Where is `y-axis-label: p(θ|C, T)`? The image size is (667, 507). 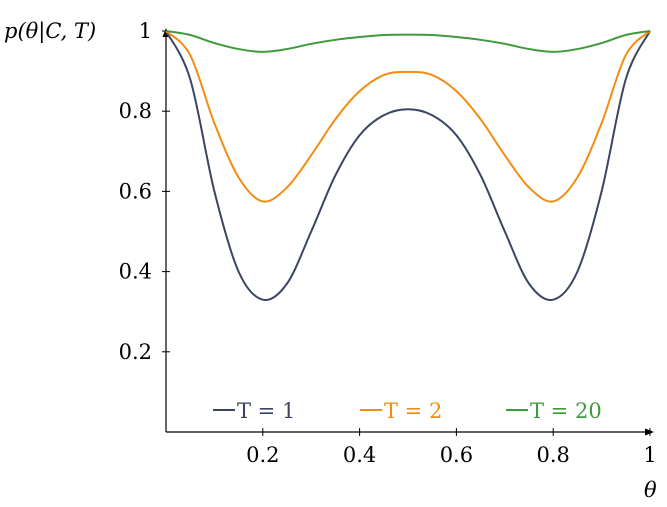
y-axis-label: p(θ|C, T) is located at coordinates (50, 31).